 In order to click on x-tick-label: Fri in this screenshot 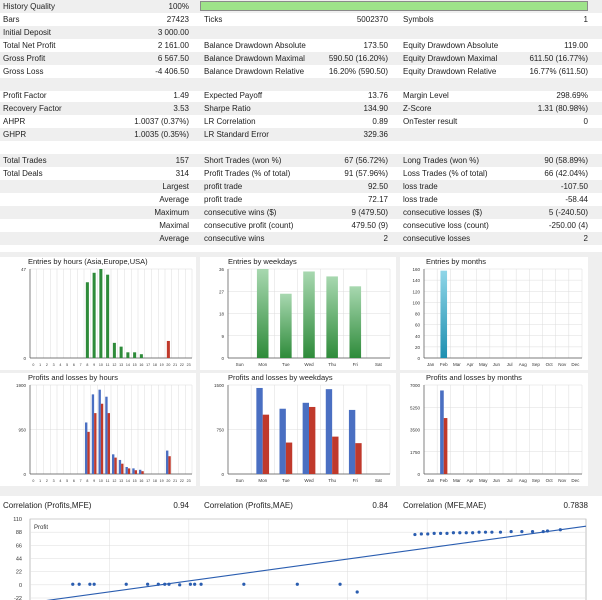, I will do `click(355, 480)`.